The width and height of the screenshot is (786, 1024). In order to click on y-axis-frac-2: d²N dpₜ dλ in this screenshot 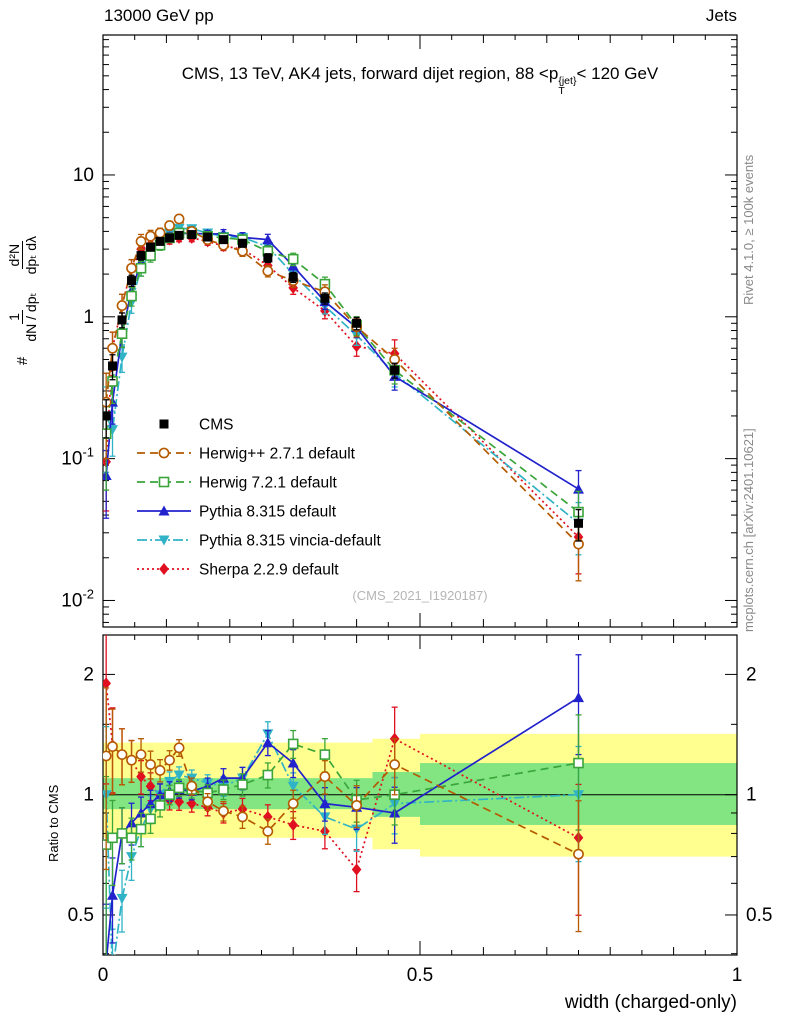, I will do `click(23, 255)`.